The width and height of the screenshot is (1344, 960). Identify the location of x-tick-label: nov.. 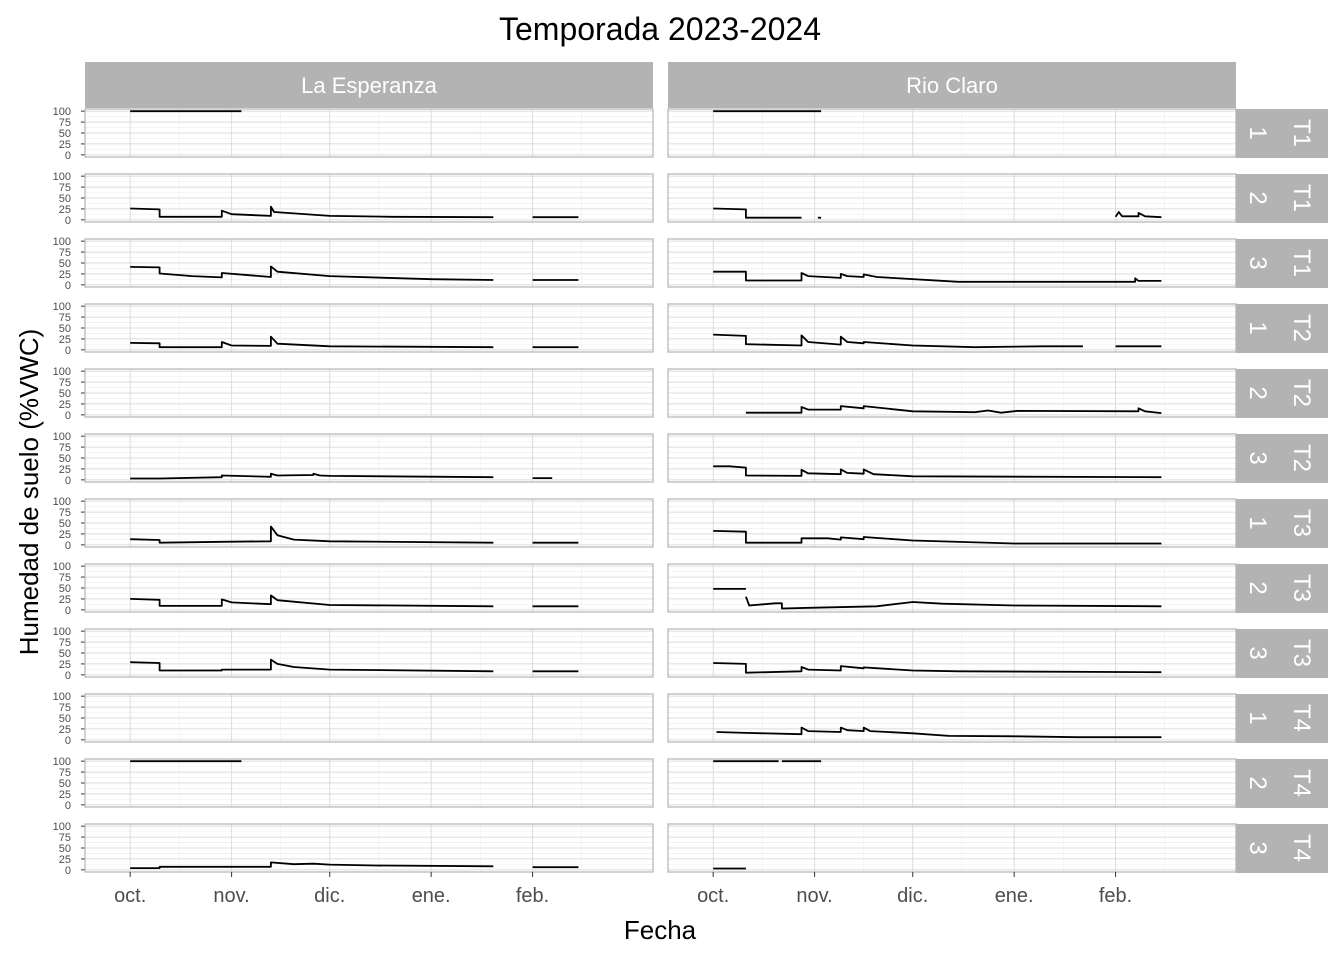
(814, 896).